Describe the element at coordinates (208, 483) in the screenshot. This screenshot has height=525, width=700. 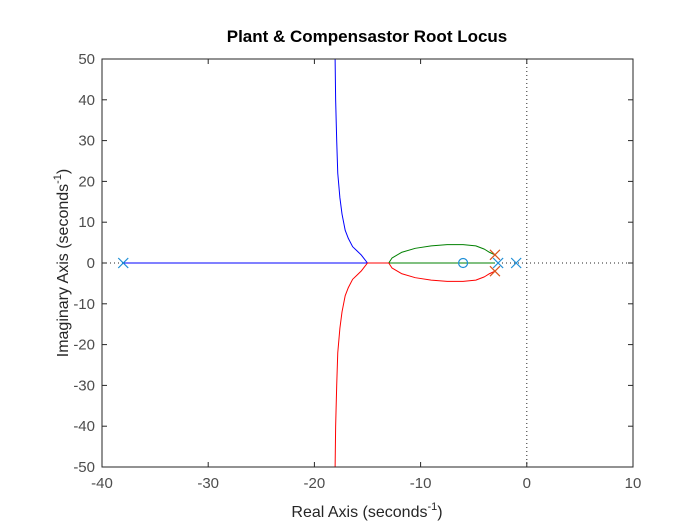
I see `x-tick-label: -30` at that location.